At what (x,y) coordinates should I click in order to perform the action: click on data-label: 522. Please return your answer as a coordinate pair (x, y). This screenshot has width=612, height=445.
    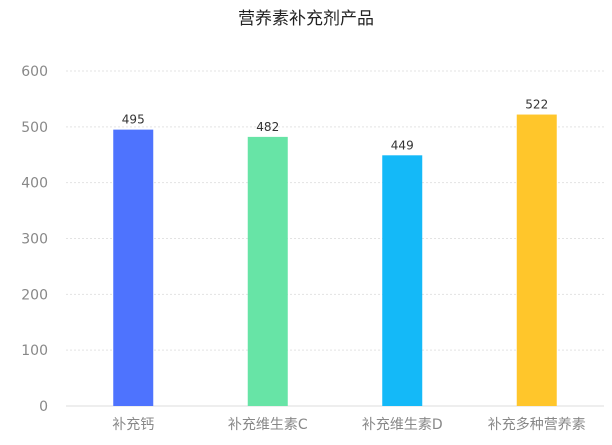
    Looking at the image, I should click on (536, 105).